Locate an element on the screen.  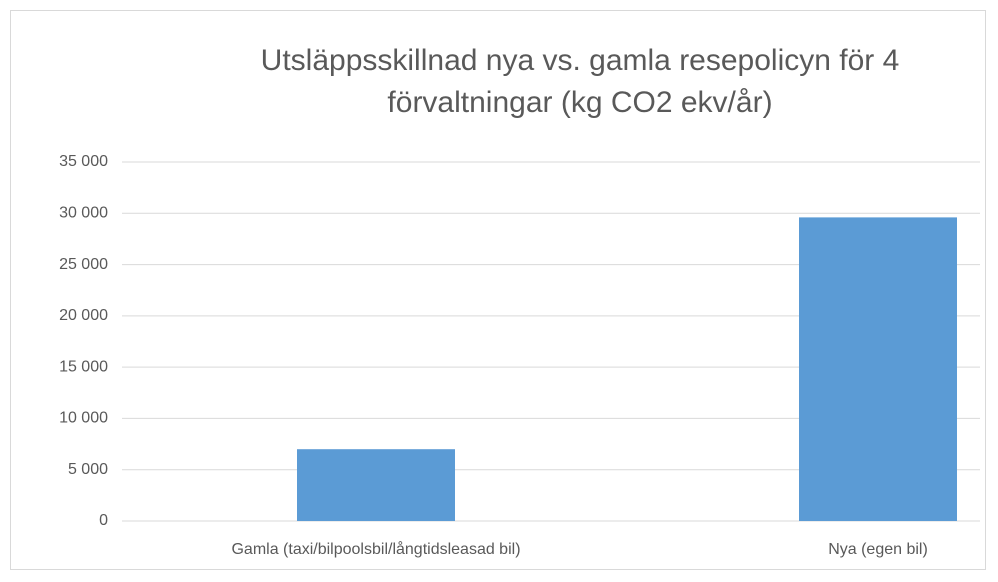
x-tick-label: Nya (egen bil) is located at coordinates (878, 549).